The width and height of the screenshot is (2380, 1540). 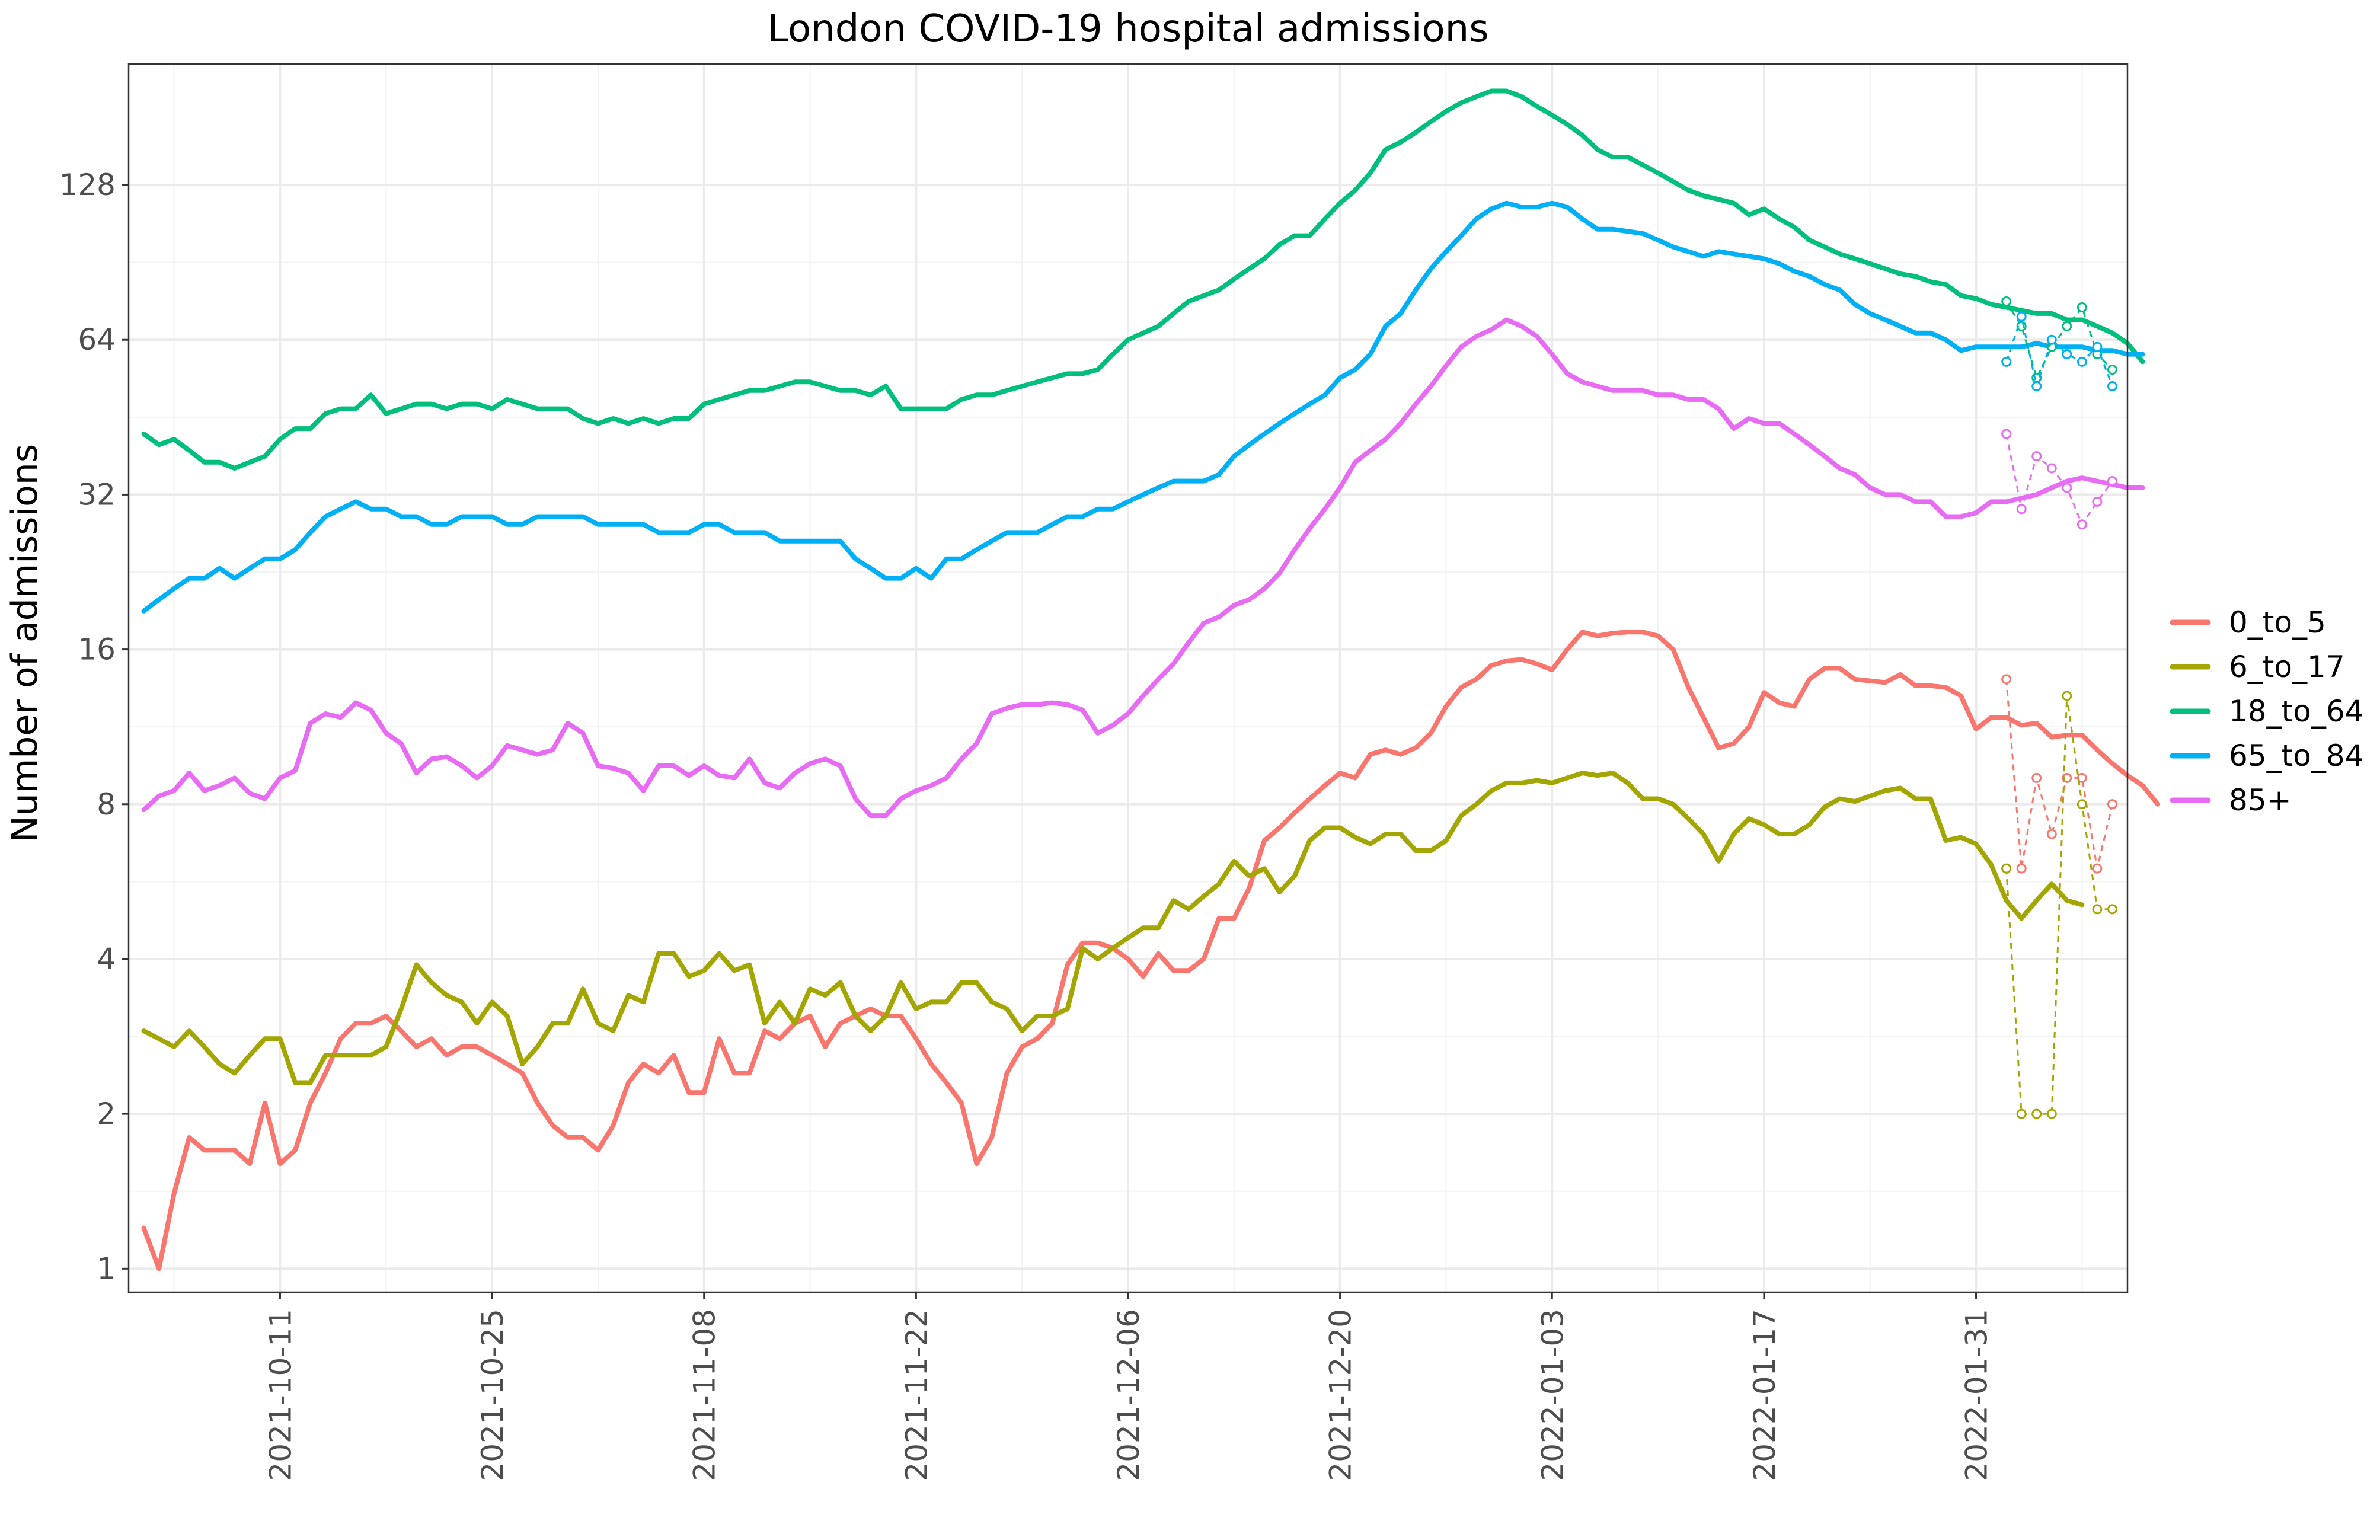 I want to click on legend: 0_to_5 6_to_17 18_to_64 65_to_84 85+, so click(x=2266, y=711).